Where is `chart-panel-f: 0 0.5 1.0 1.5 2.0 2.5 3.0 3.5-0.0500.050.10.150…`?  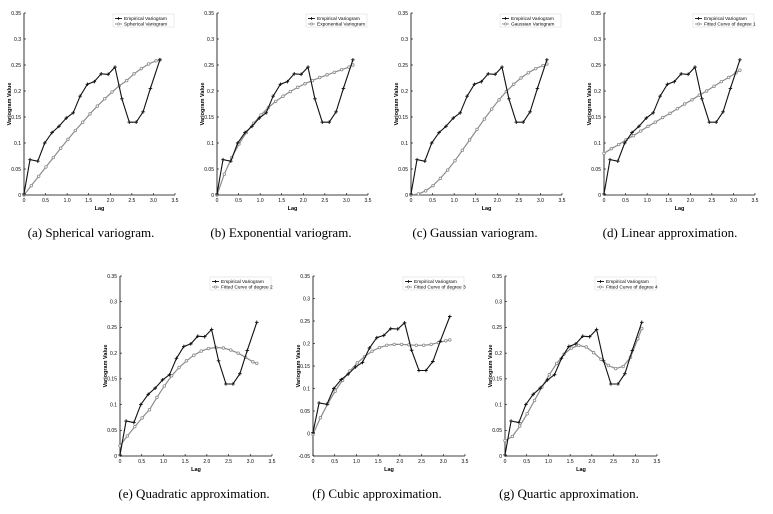
chart-panel-f: 0 0.5 1.0 1.5 2.0 2.5 3.0 3.5-0.0500.050.10.150… is located at coordinates (382, 387).